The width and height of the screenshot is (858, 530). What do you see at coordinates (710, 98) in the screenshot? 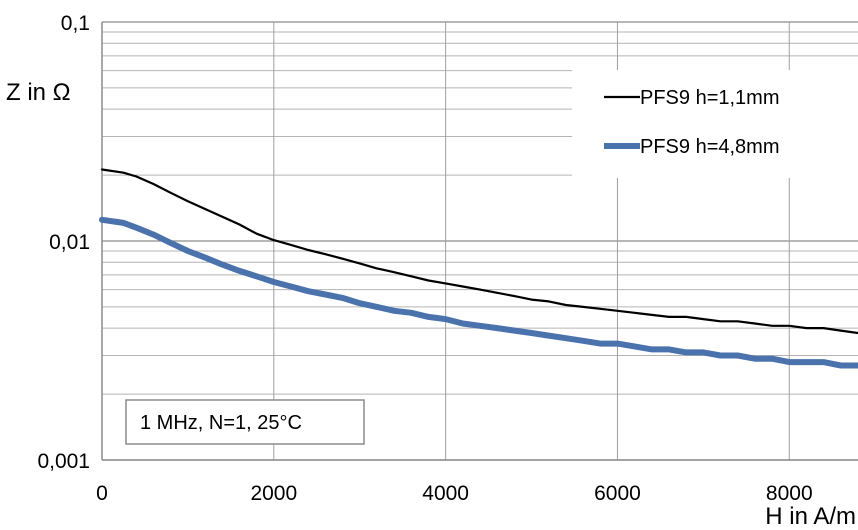
I see `legend-label-1: PFS9 h=1,1mm` at bounding box center [710, 98].